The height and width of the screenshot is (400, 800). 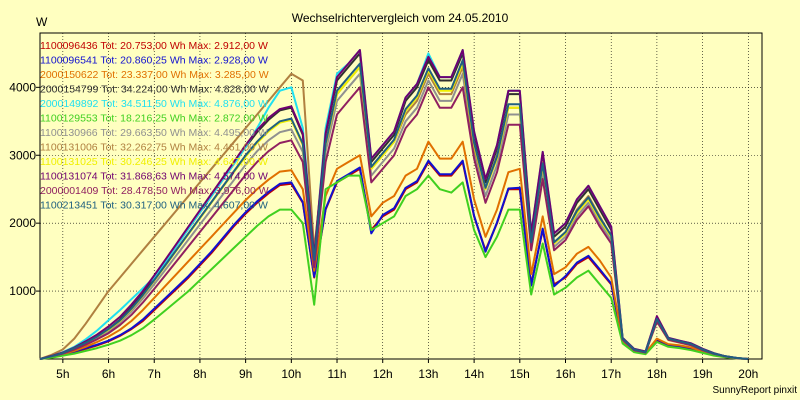 What do you see at coordinates (22, 155) in the screenshot?
I see `y-tick-label: 3000` at bounding box center [22, 155].